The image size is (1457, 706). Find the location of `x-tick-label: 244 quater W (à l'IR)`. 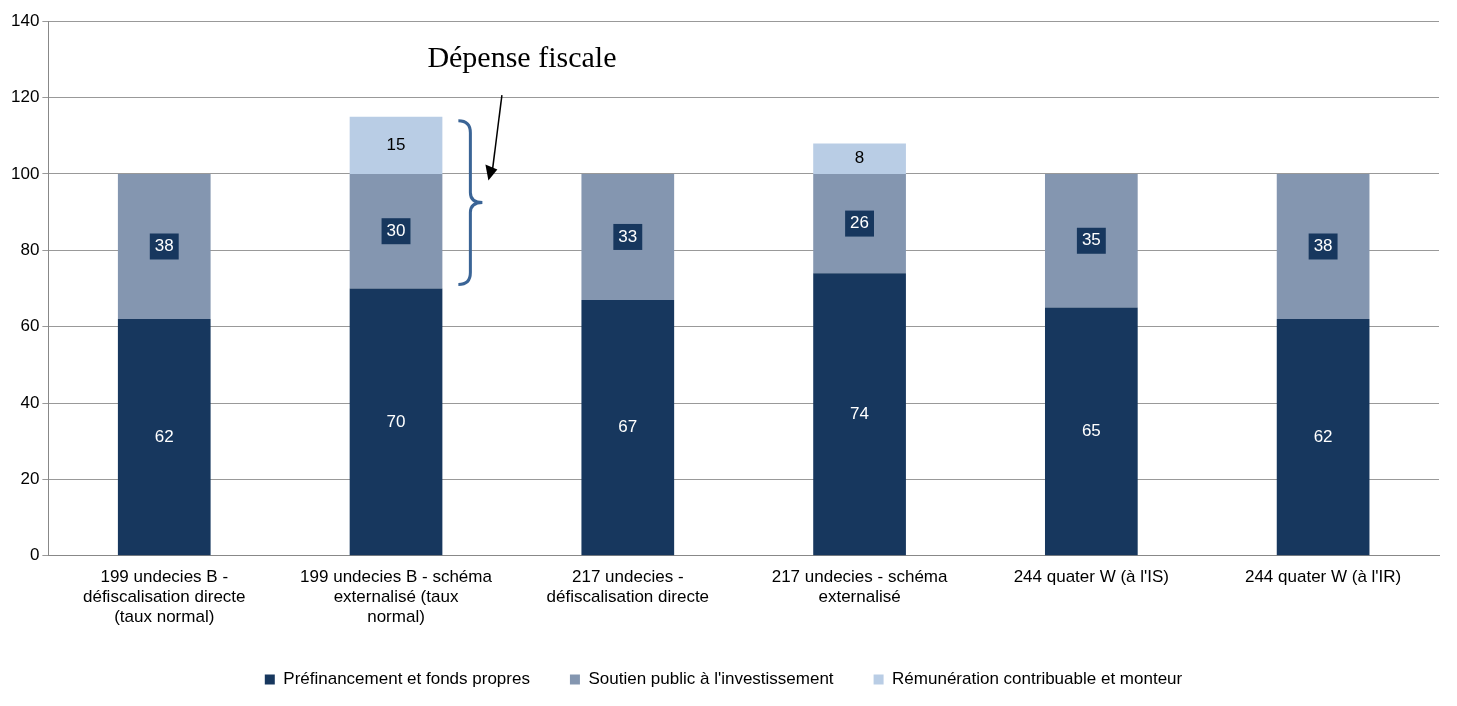

x-tick-label: 244 quater W (à l'IR) is located at coordinates (1323, 576).